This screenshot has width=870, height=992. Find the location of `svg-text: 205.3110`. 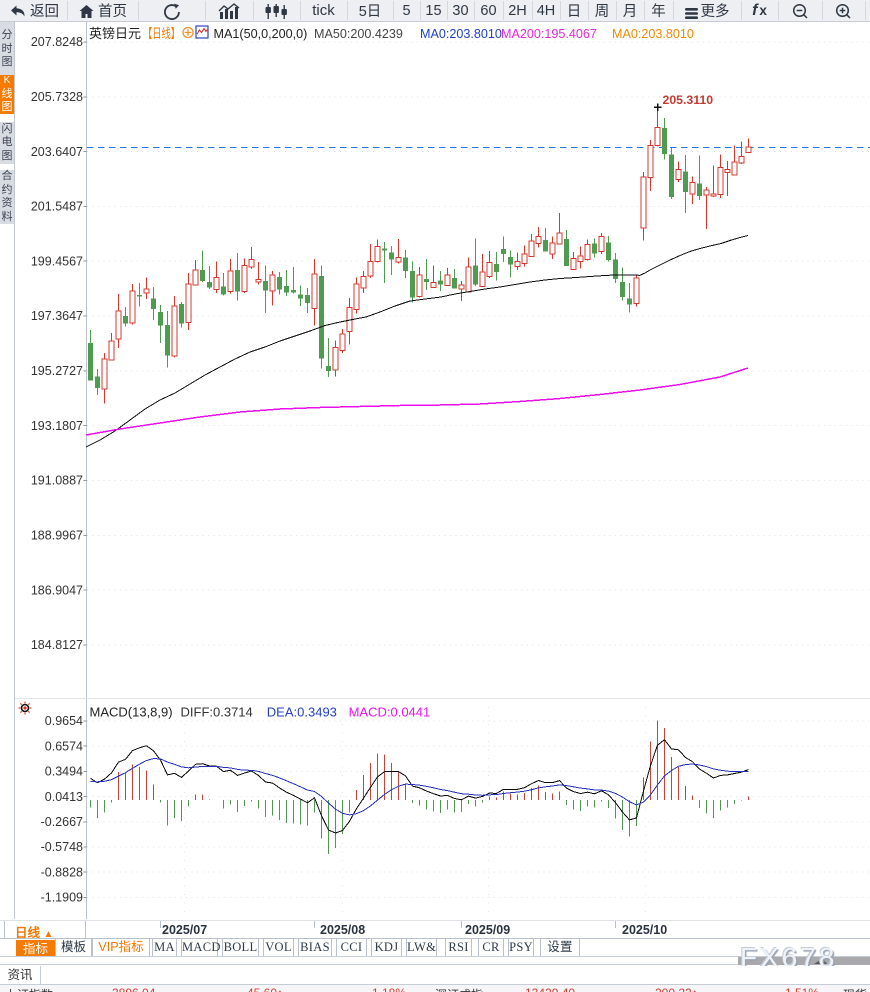

svg-text: 205.3110 is located at coordinates (688, 100).